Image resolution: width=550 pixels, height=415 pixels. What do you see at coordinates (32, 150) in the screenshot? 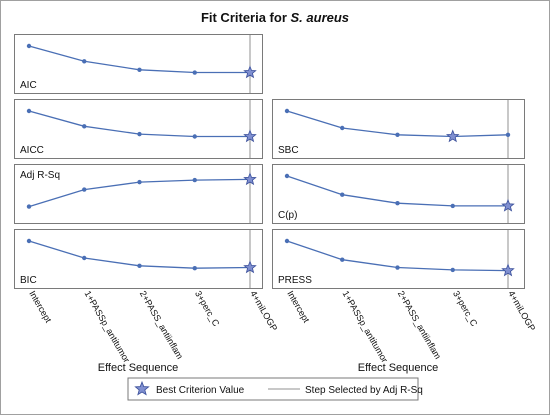
I see `panel-label: AICC` at bounding box center [32, 150].